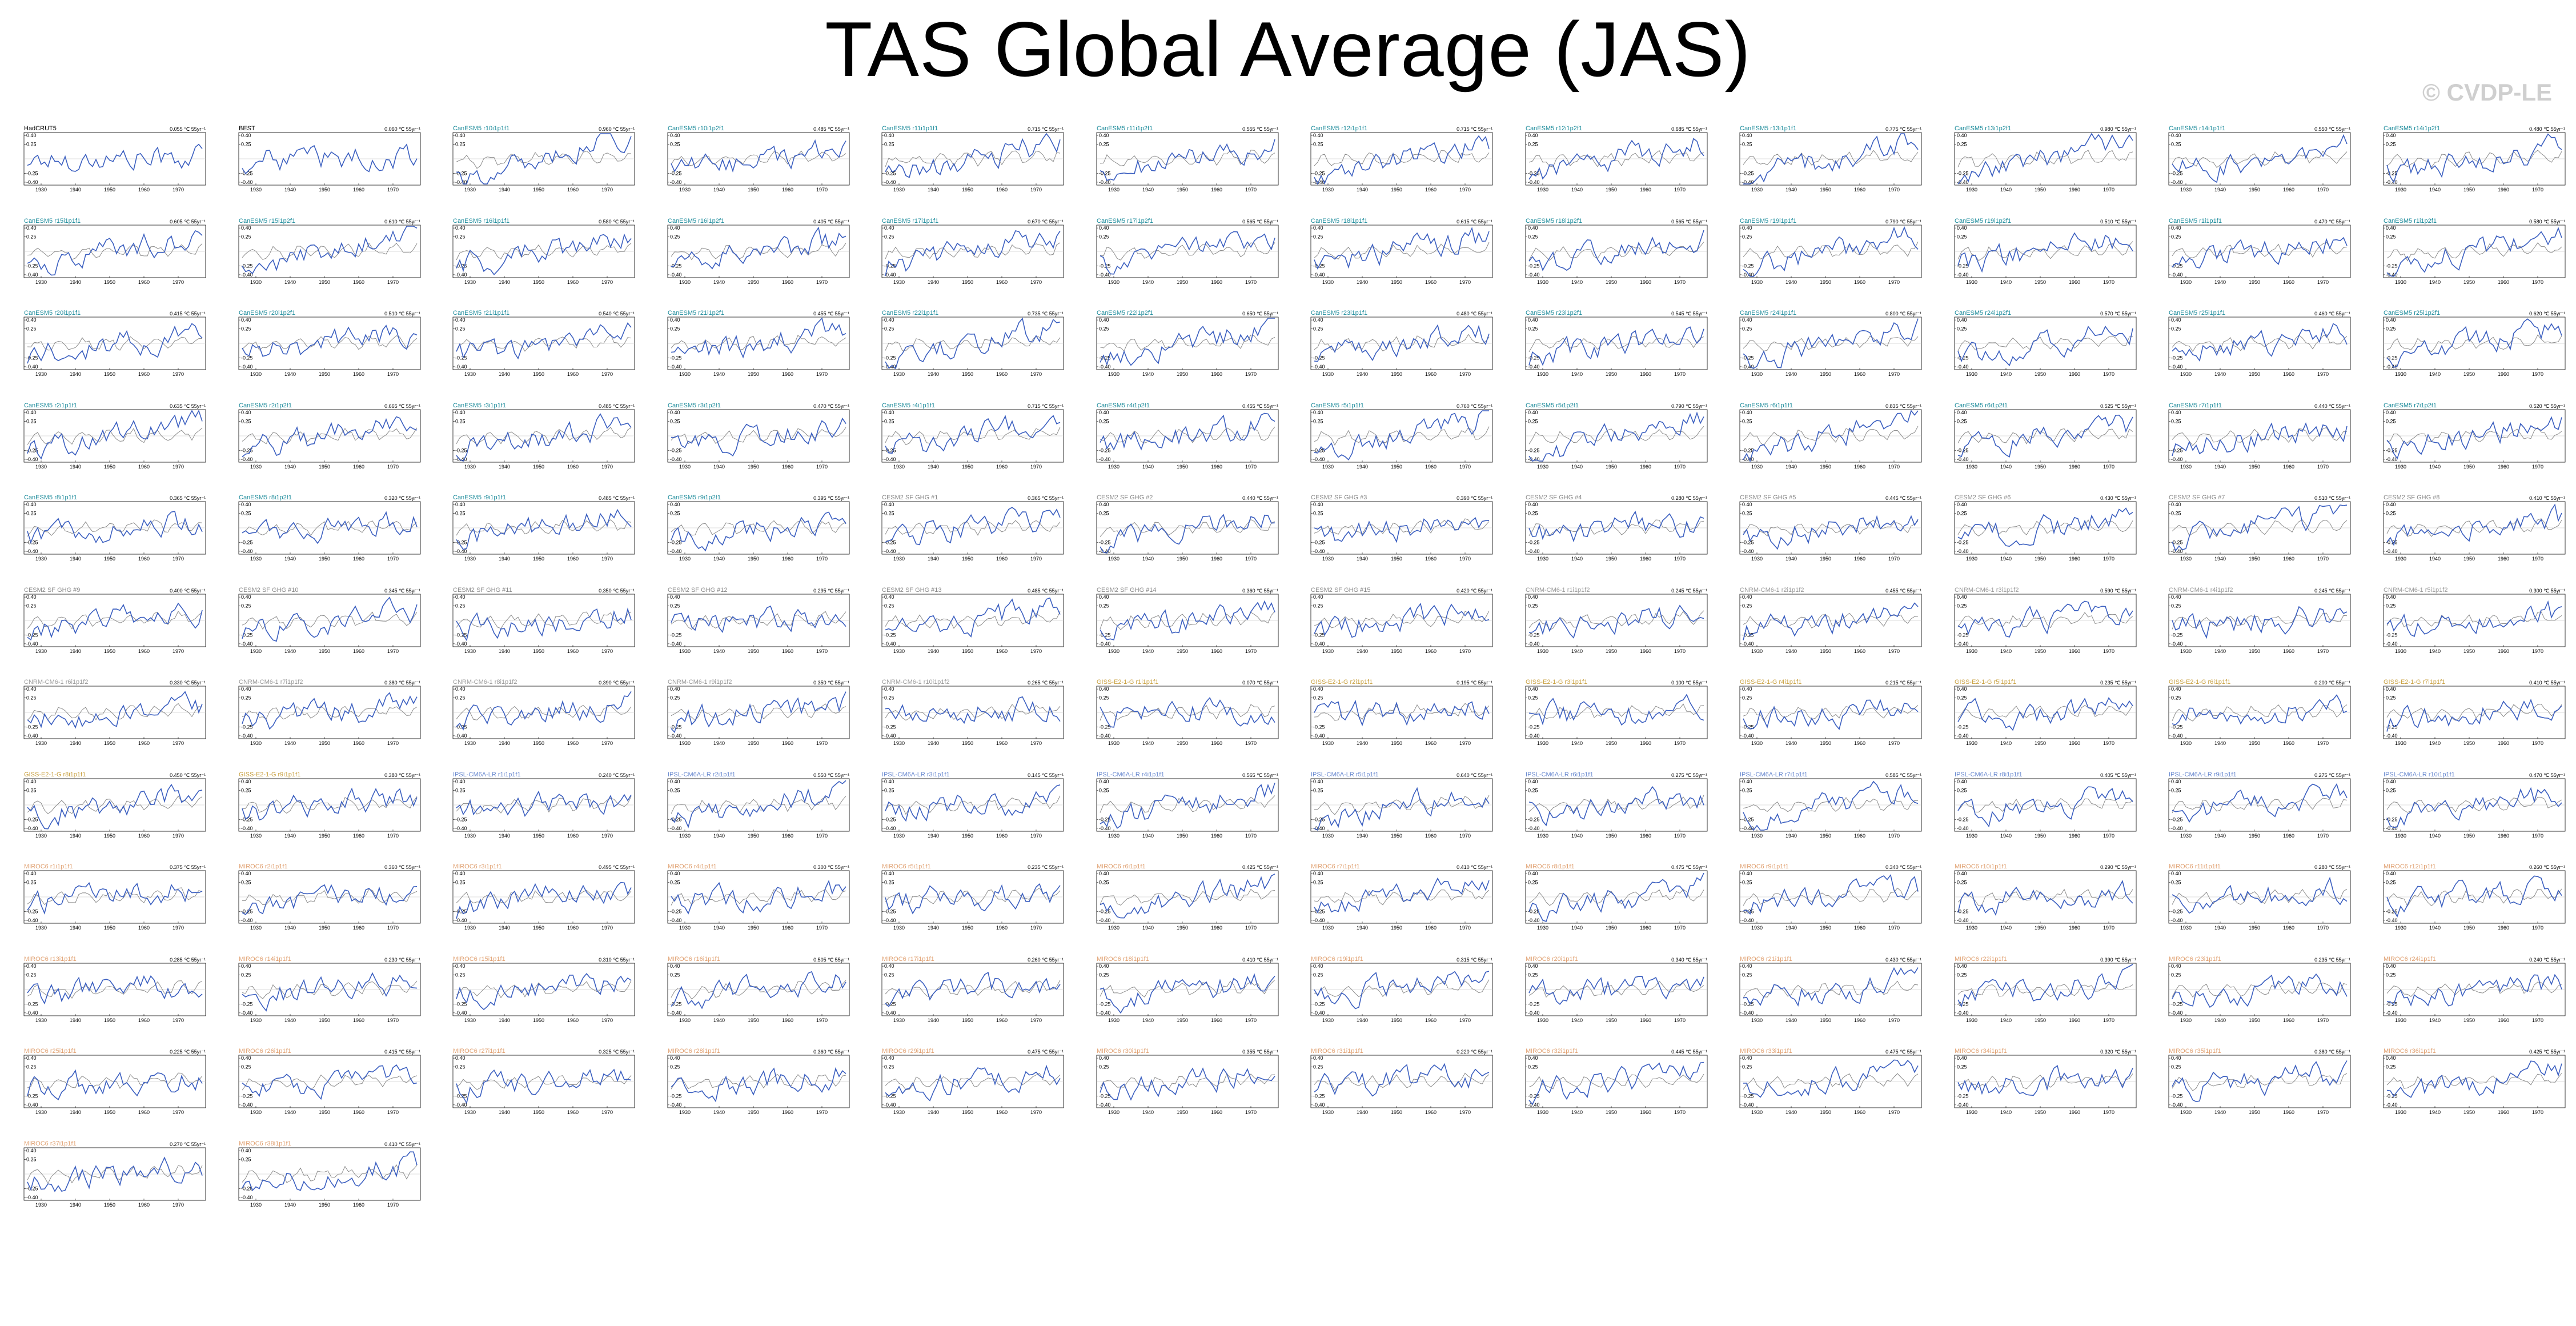 The image size is (2576, 1326). Describe the element at coordinates (1123, 405) in the screenshot. I see `panel-title: CanESM5 r4i1p2f1` at that location.